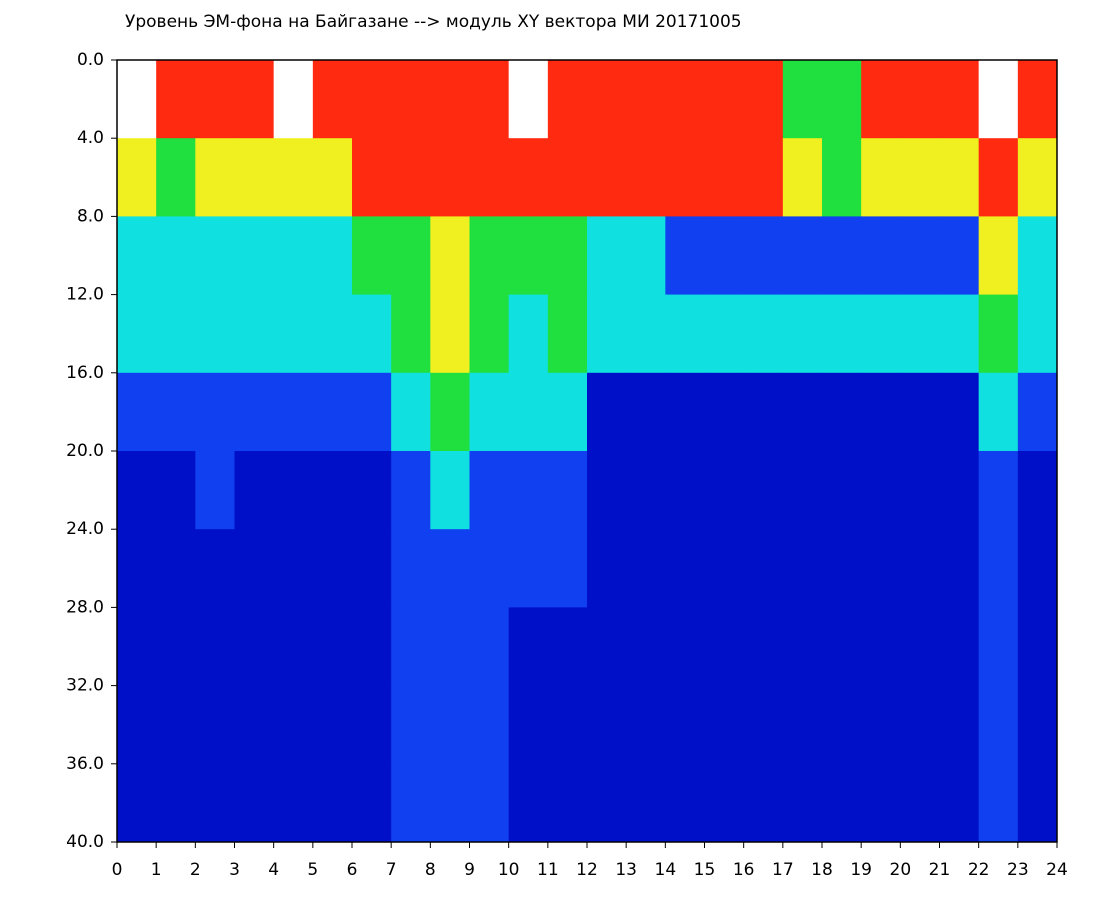 This screenshot has width=1096, height=900. Describe the element at coordinates (509, 870) in the screenshot. I see `x-tick-label: 10` at that location.